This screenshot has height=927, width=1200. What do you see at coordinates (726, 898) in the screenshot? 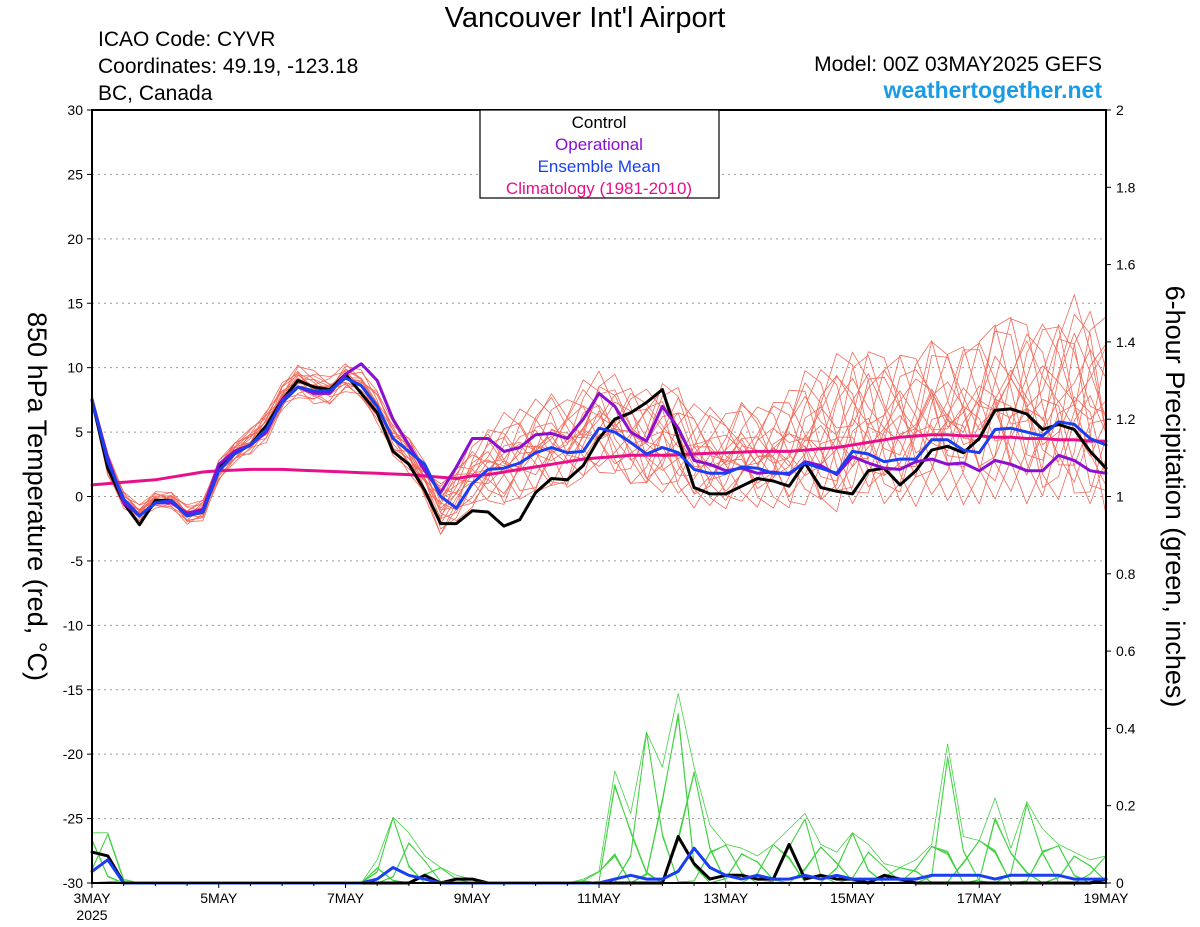
I see `x-tick-label: 13MAY` at bounding box center [726, 898].